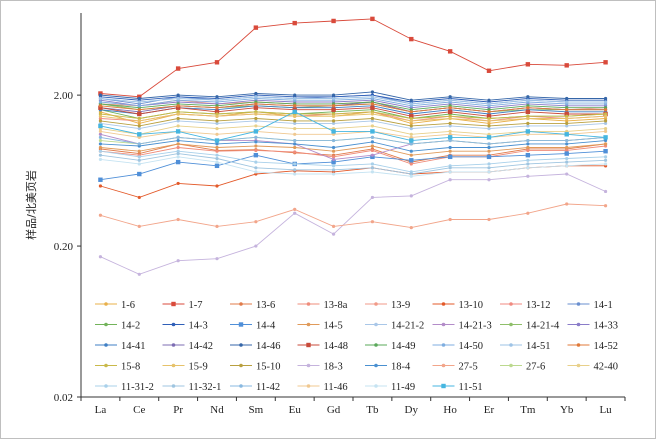  I want to click on legend-label: 13-12, so click(538, 305).